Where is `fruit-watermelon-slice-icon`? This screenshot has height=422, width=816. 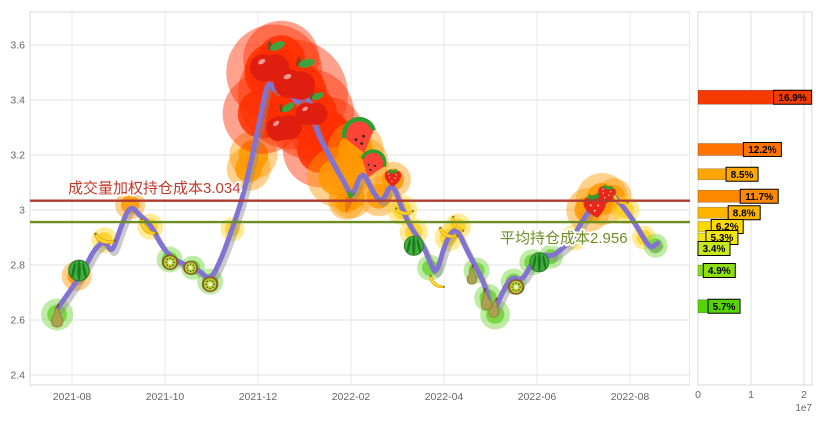
fruit-watermelon-slice-icon is located at coordinates (358, 134).